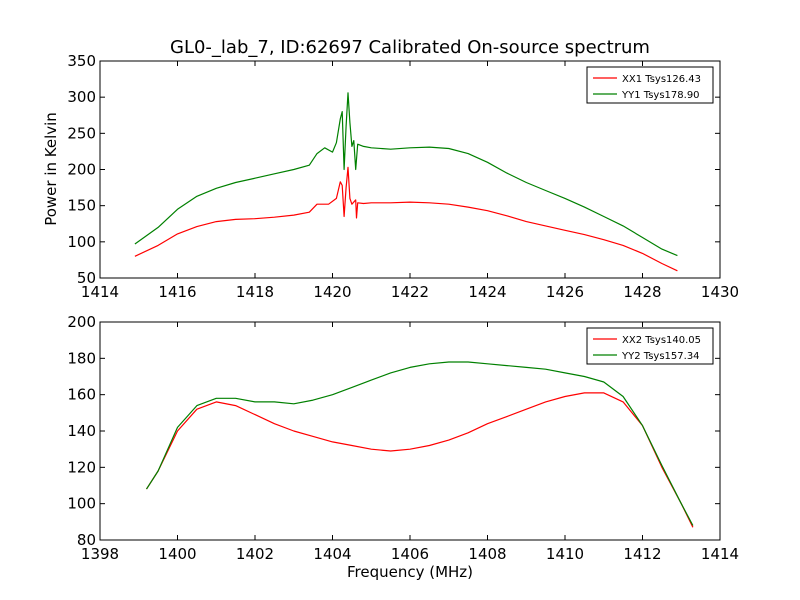  Describe the element at coordinates (81, 97) in the screenshot. I see `y-tick-label: 300` at that location.